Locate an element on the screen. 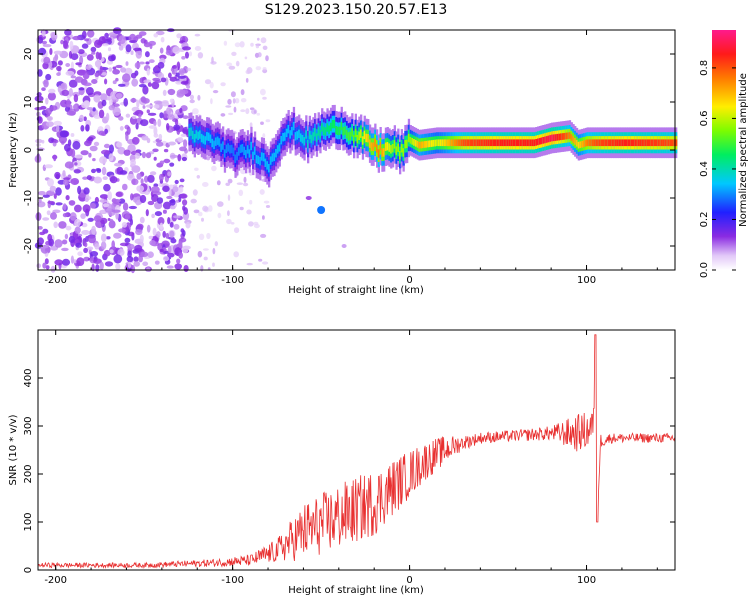  colorbar-label: Normalized spectral amplitude is located at coordinates (743, 150).